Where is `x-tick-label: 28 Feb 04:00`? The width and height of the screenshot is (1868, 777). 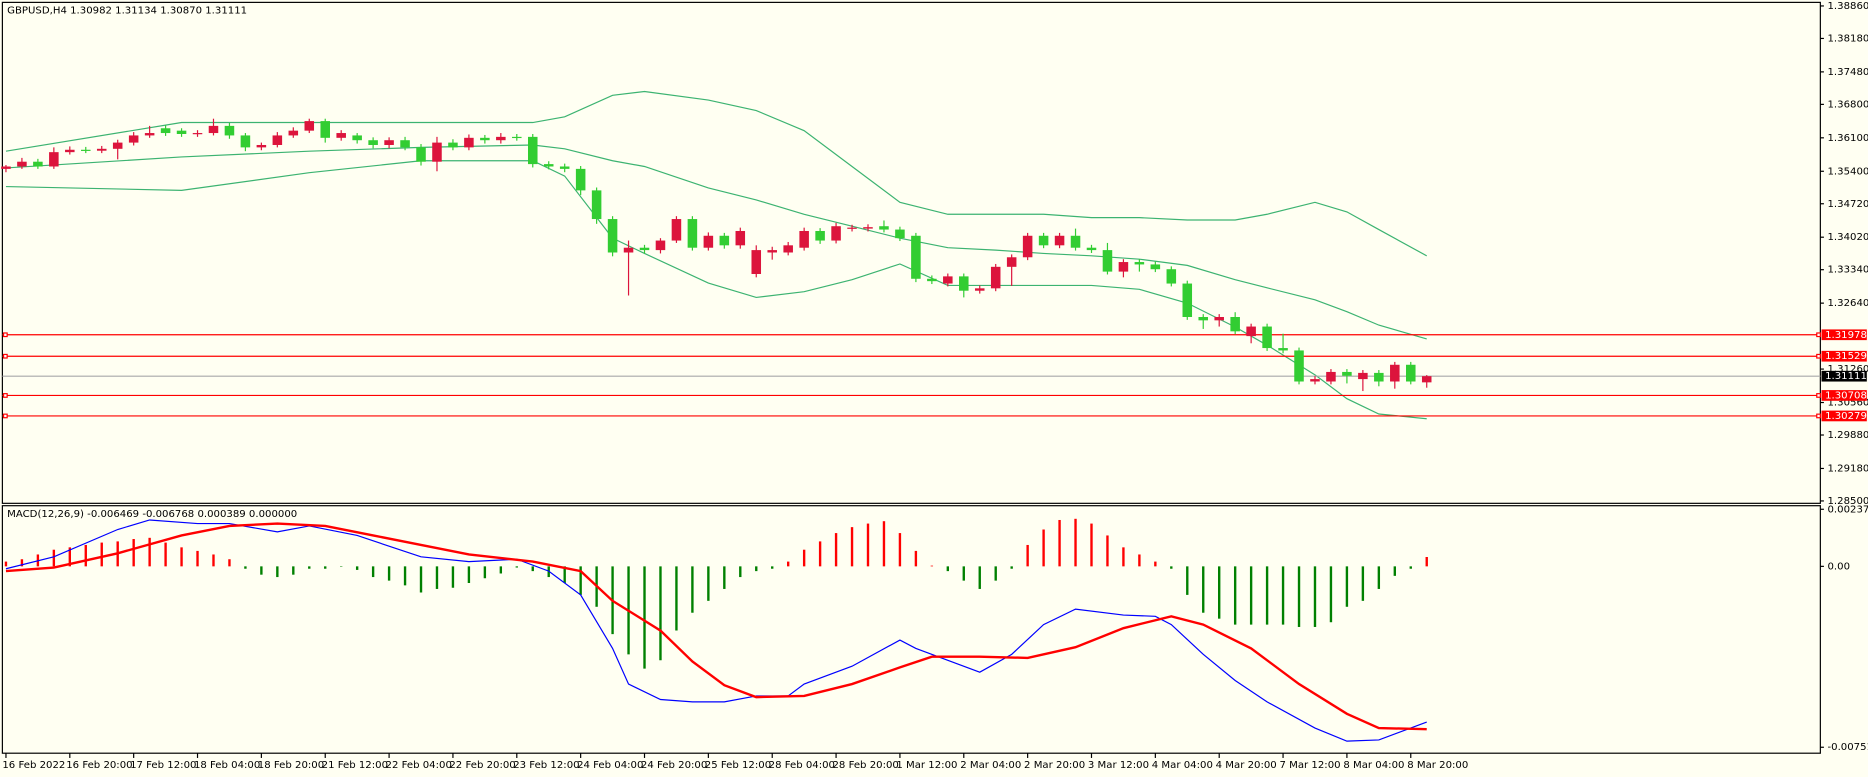 x-tick-label: 28 Feb 04:00 is located at coordinates (802, 765).